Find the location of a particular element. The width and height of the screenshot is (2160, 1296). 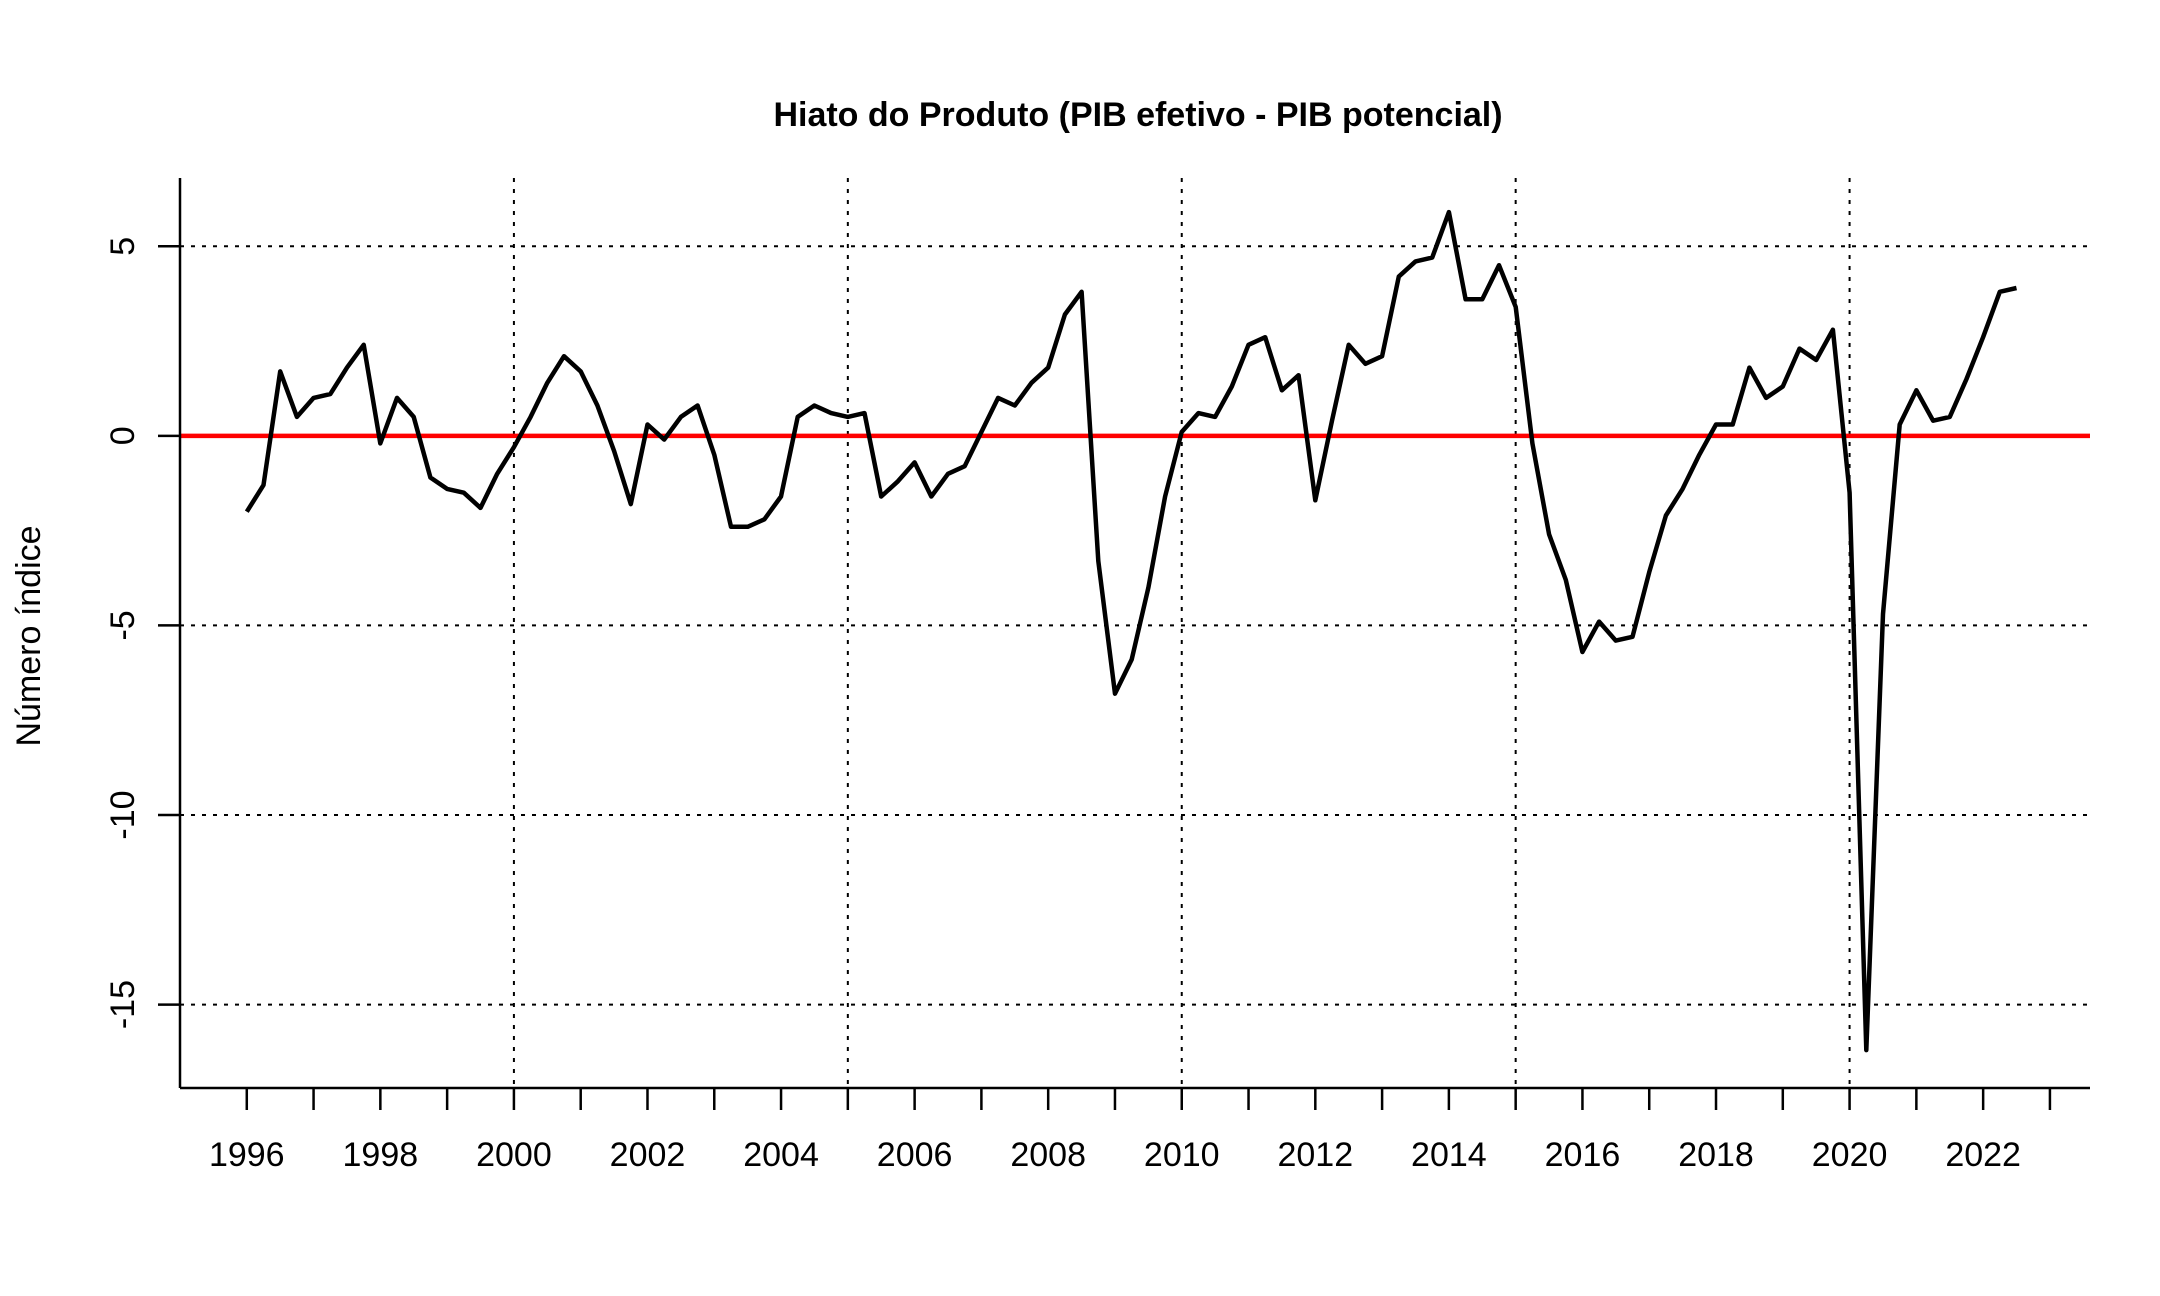

x-tick-label: 2006 is located at coordinates (915, 1155).